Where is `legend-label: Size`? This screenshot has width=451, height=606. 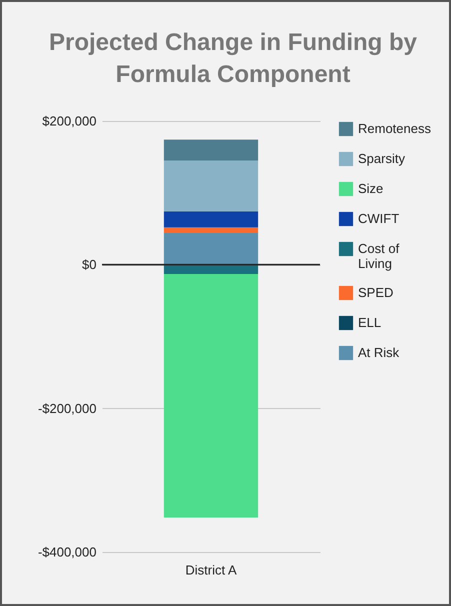
legend-label: Size is located at coordinates (371, 188).